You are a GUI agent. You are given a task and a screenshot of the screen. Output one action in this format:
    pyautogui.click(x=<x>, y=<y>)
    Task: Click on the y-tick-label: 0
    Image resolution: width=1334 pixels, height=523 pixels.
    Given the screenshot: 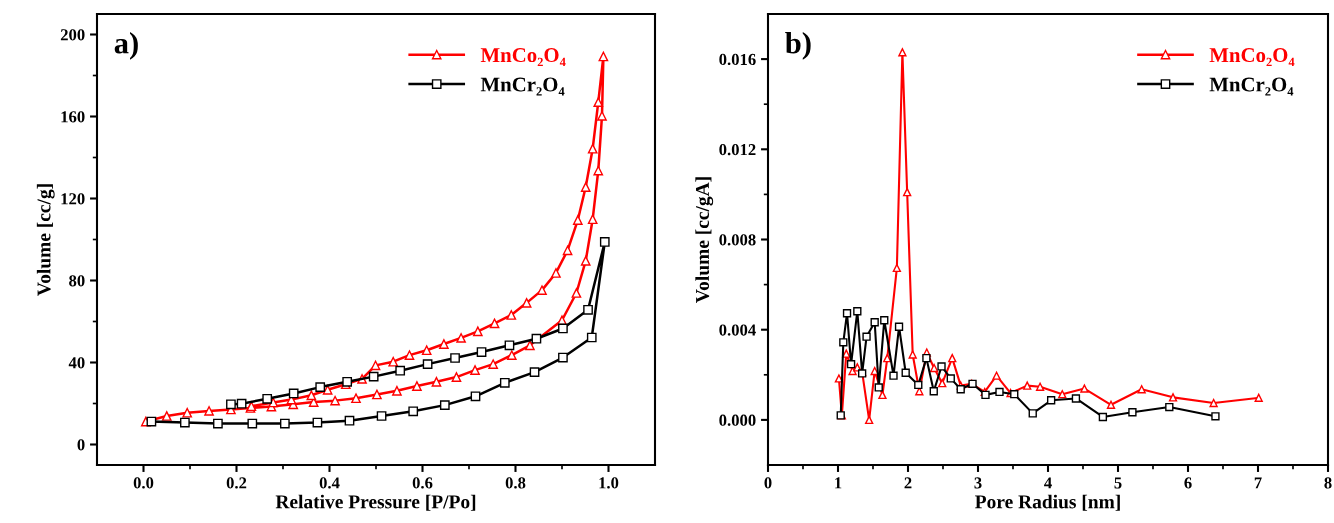 What is the action you would take?
    pyautogui.click(x=81, y=445)
    